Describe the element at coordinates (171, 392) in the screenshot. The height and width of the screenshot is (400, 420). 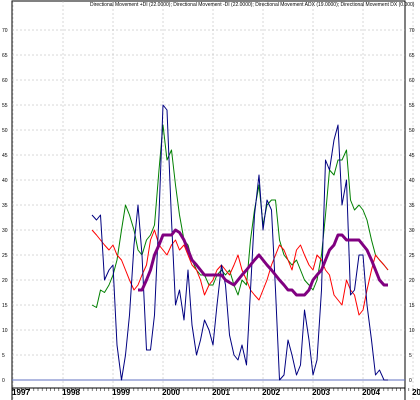
I see `x-tick-label: 2000` at that location.